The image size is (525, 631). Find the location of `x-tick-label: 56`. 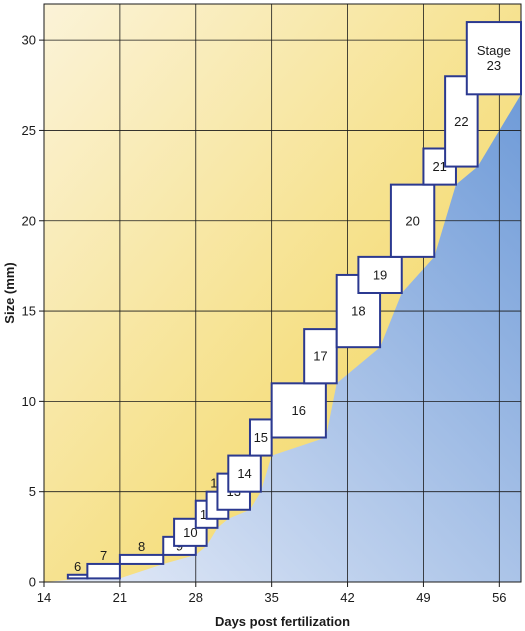

x-tick-label: 56 is located at coordinates (499, 597).